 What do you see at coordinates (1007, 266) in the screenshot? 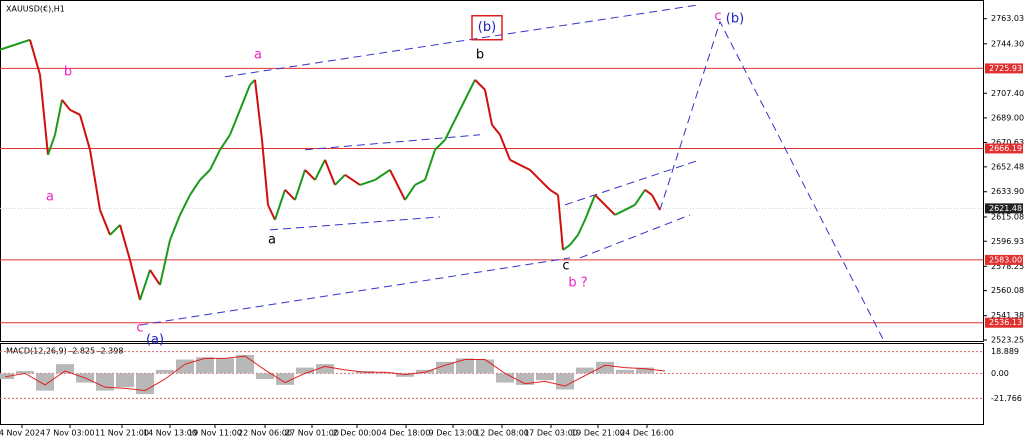
I see `y-tick-label: 2578.25` at bounding box center [1007, 266].